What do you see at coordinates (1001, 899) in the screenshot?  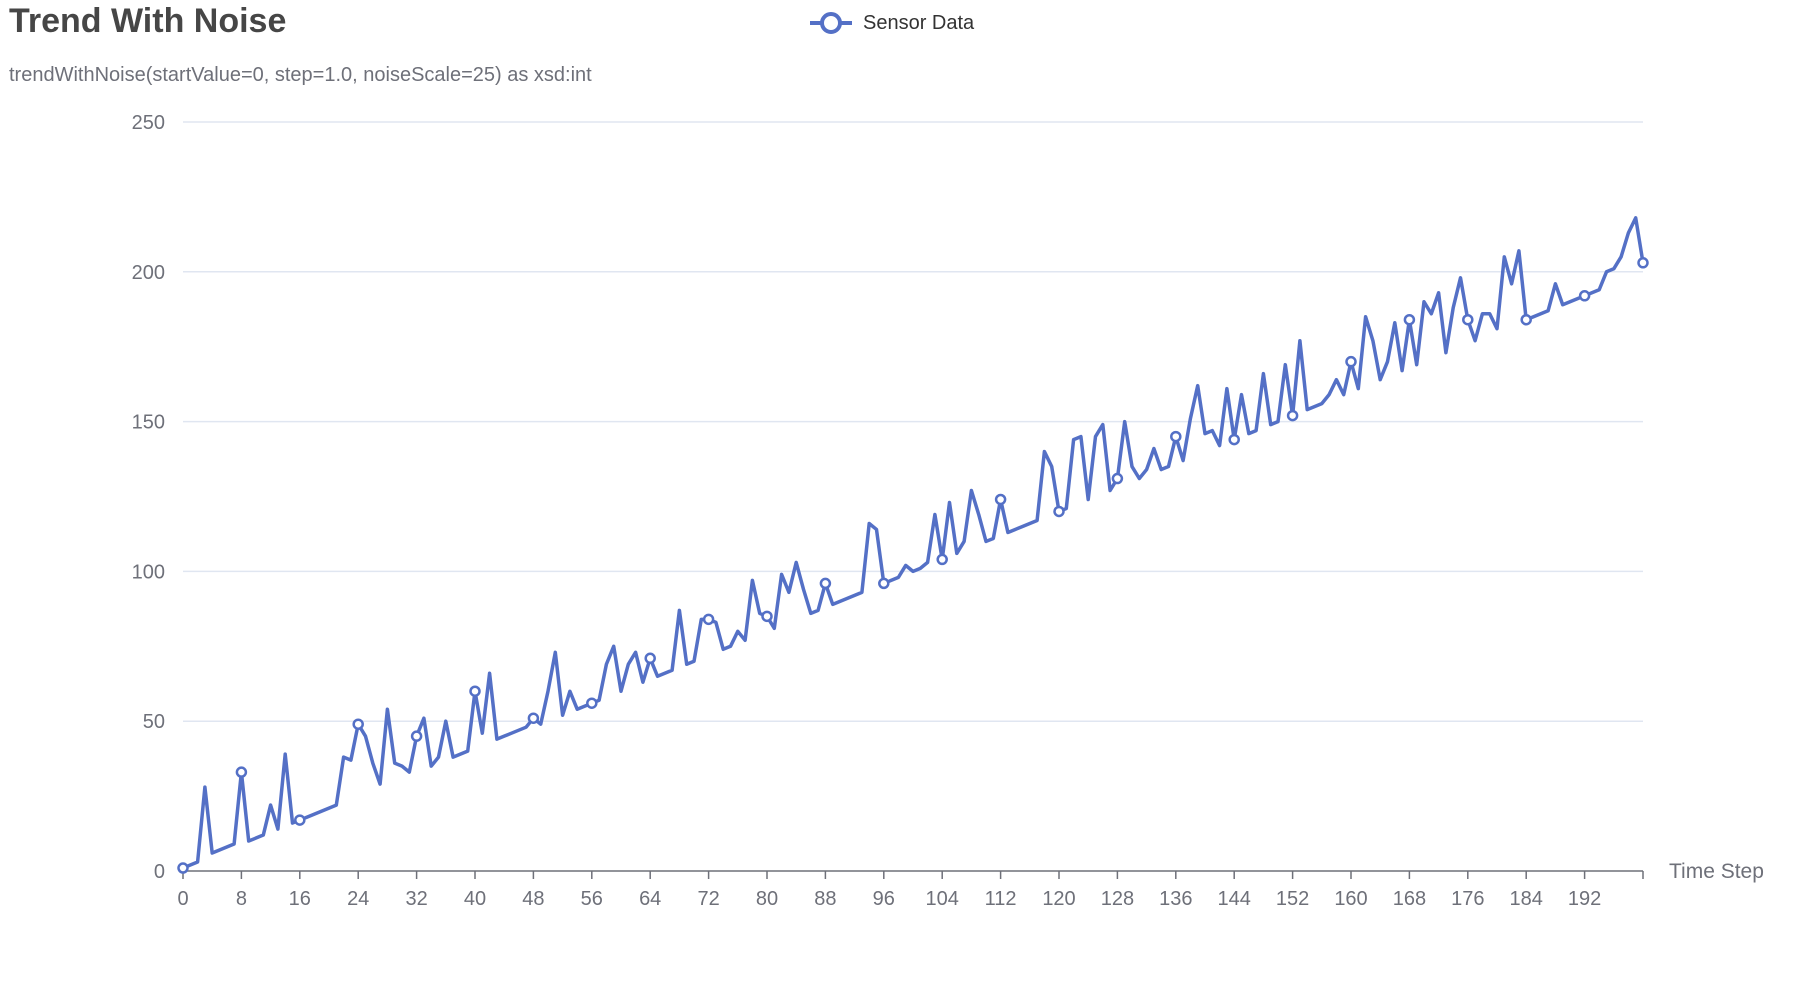 I see `x-tick-label: 112` at bounding box center [1001, 899].